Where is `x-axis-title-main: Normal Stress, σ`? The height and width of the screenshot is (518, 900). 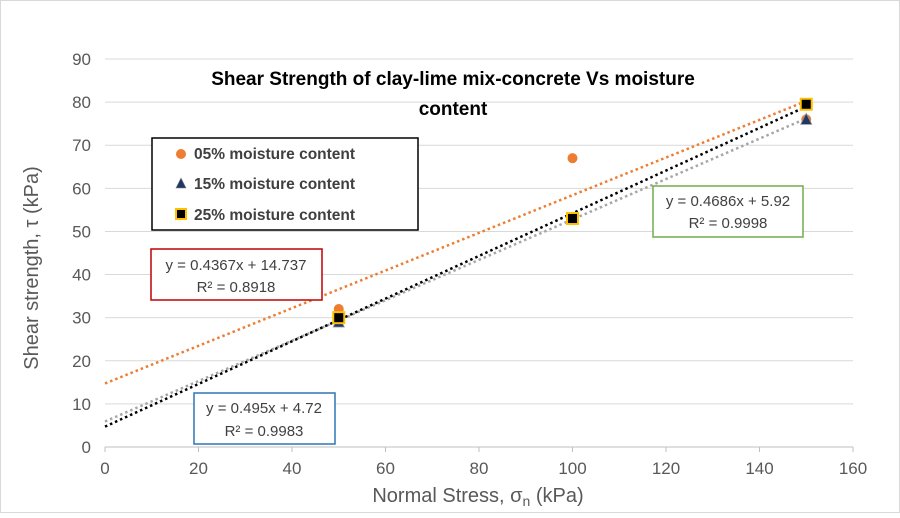
x-axis-title-main: Normal Stress, σ is located at coordinates (447, 496).